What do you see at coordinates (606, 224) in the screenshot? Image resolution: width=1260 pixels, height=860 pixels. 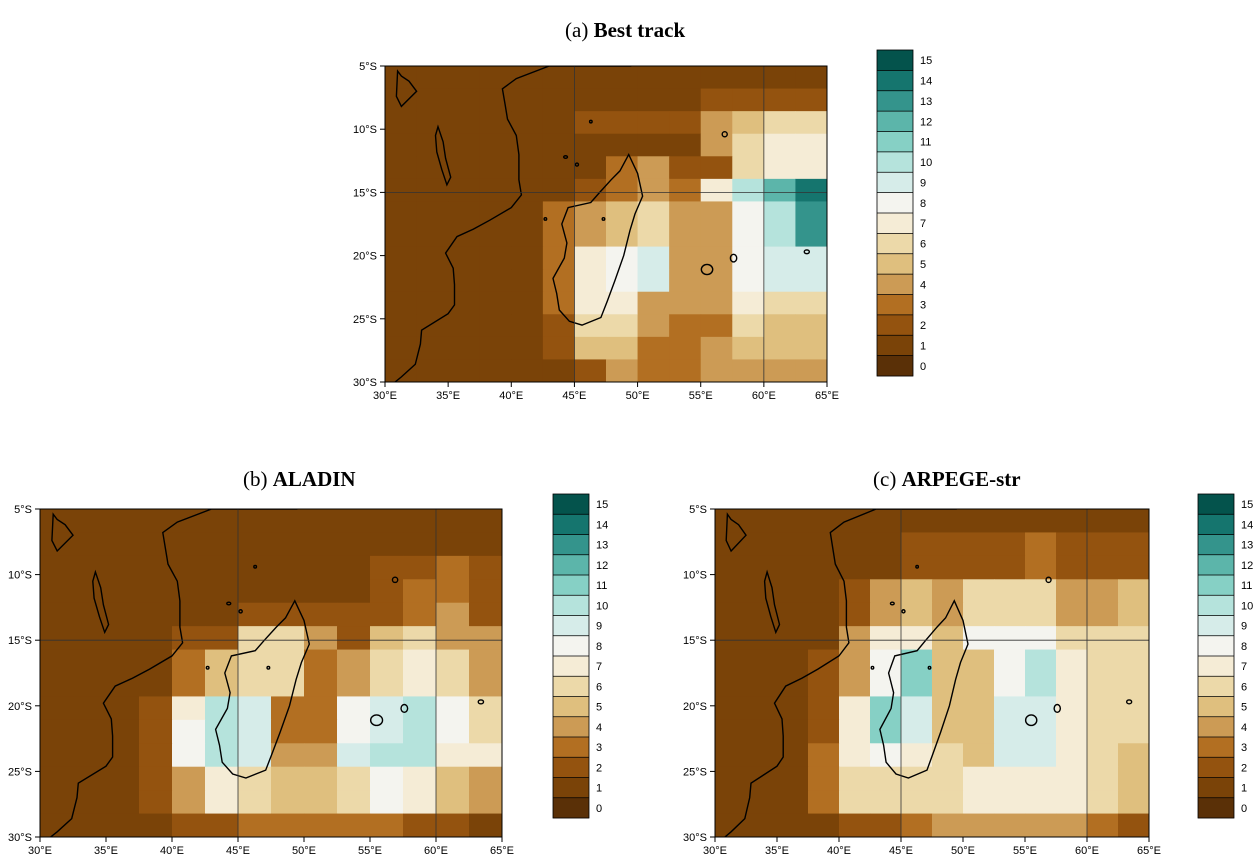 I see `reference-lines` at bounding box center [606, 224].